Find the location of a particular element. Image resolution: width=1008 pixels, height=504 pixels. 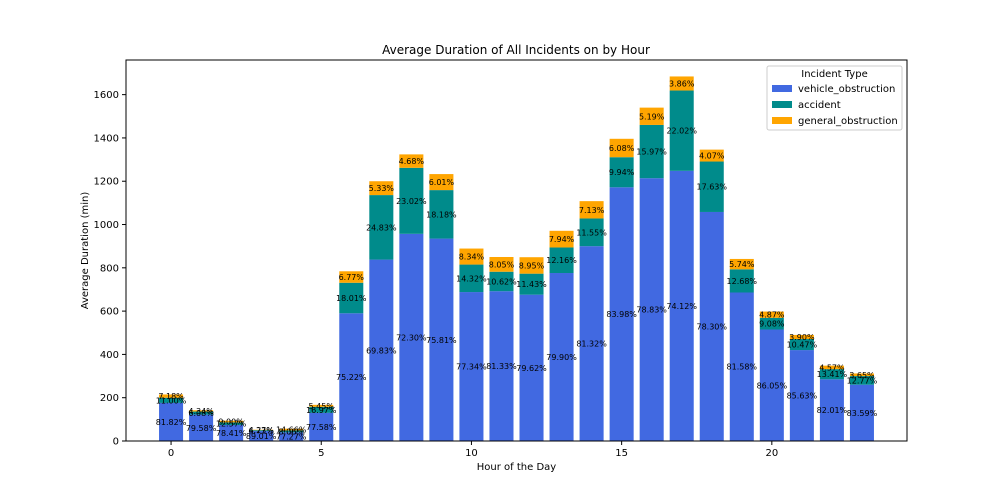

data-label-general_obstruction-23: 3.65% is located at coordinates (862, 375).